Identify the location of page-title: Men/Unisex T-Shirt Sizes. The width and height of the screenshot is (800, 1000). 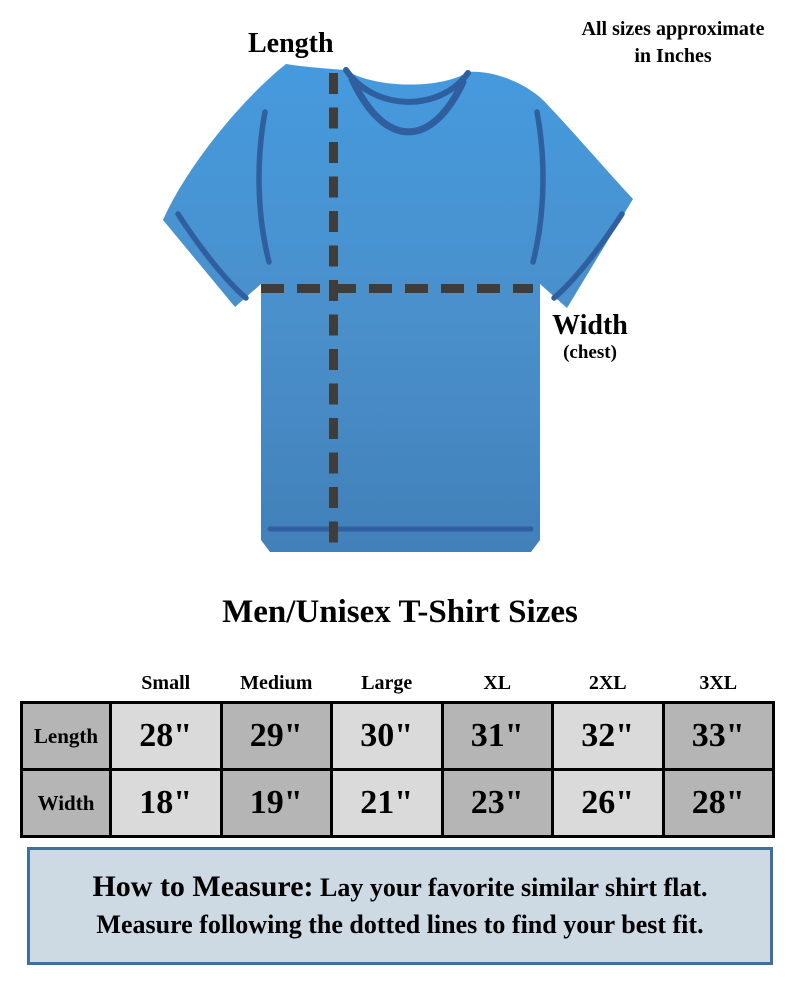
(400, 612).